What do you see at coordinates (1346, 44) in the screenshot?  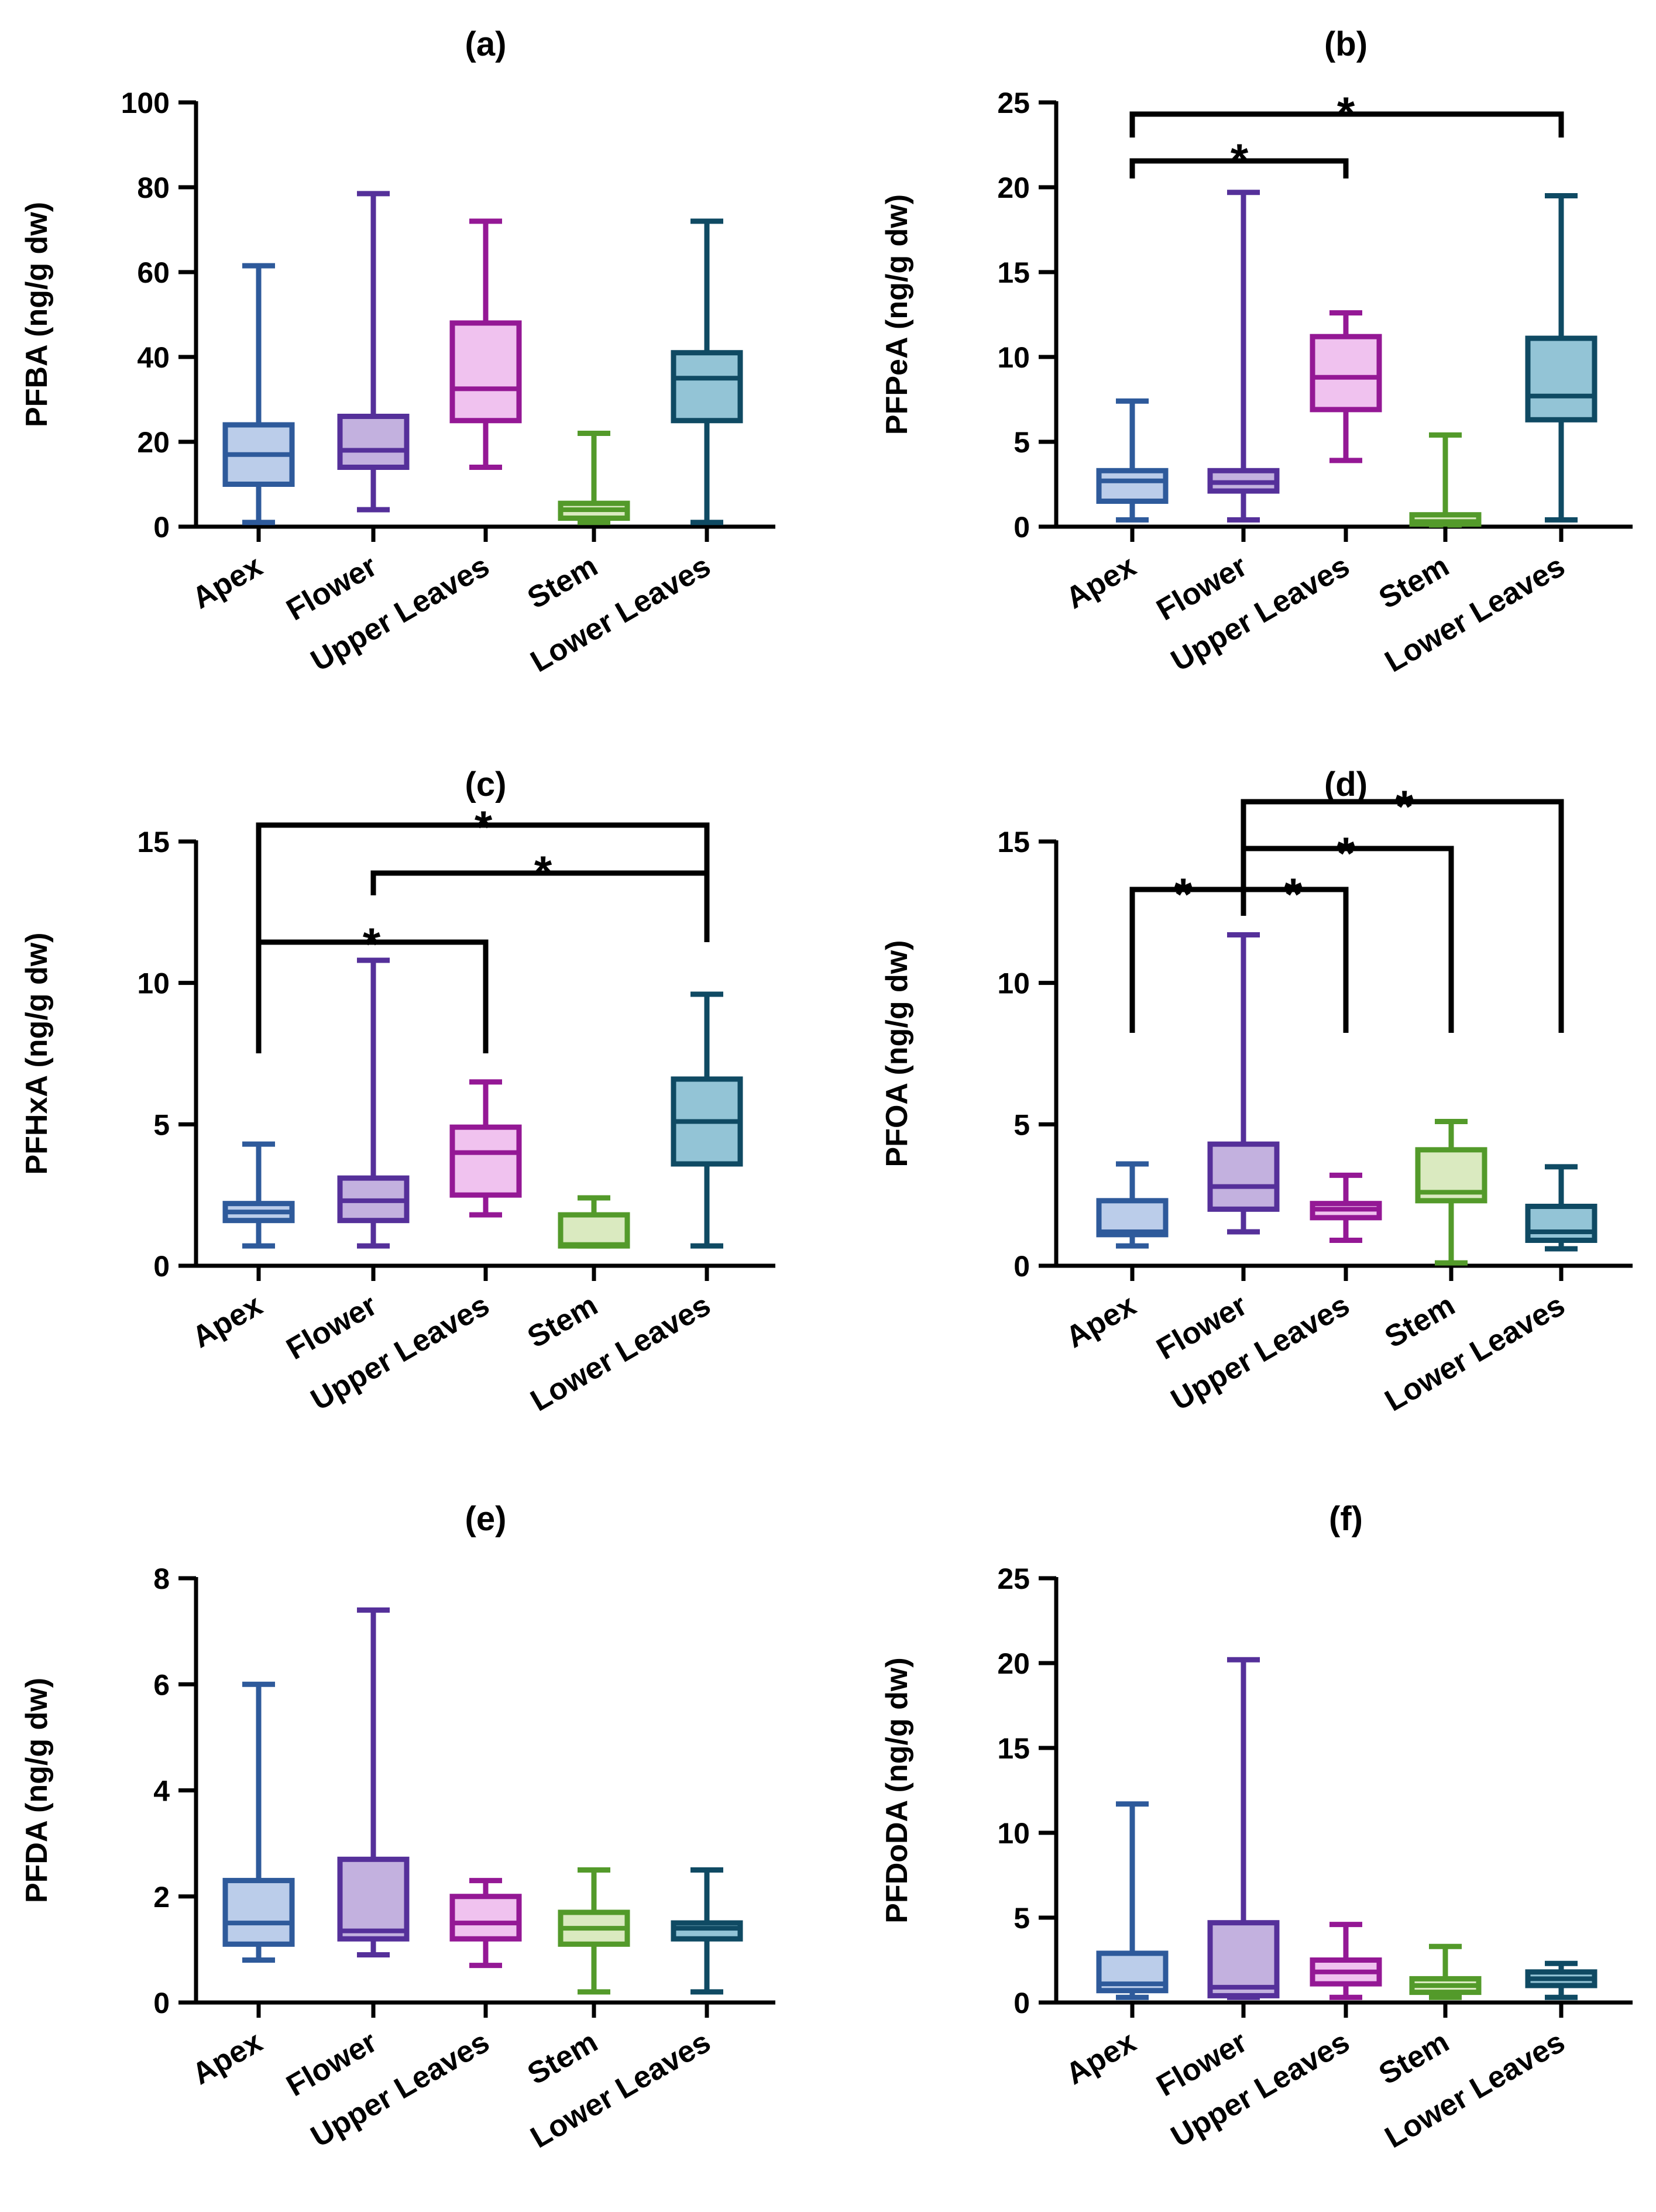 I see `panel-title: (b)` at bounding box center [1346, 44].